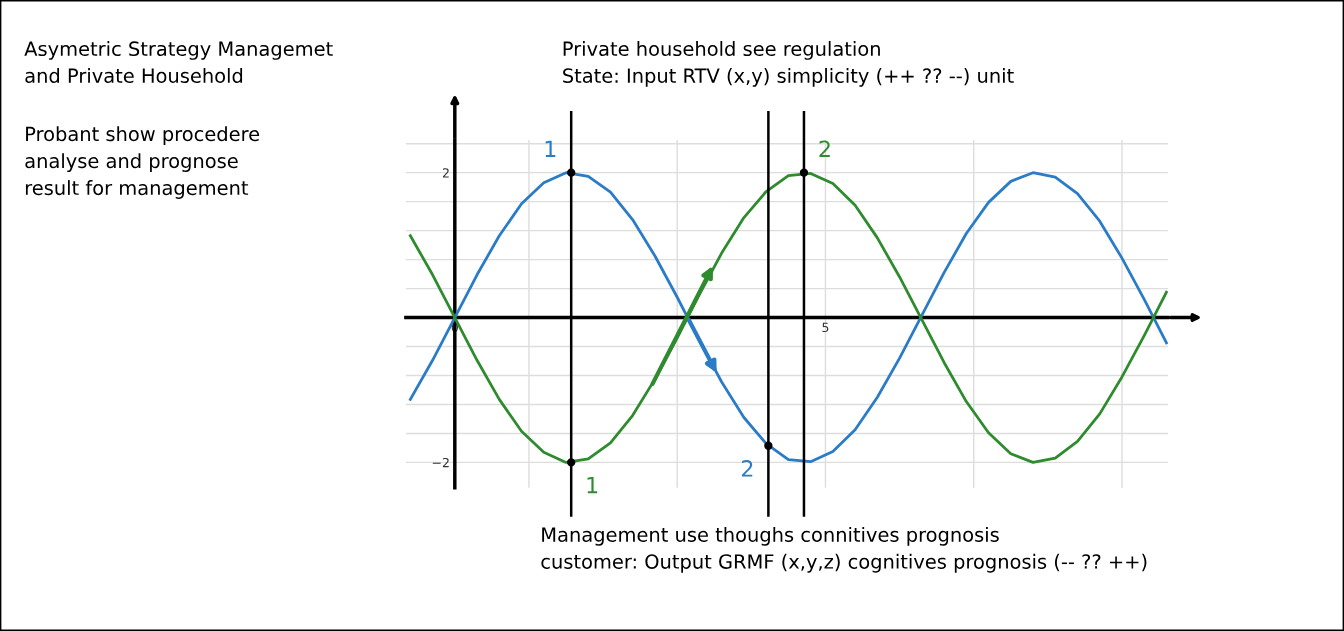 This screenshot has height=631, width=1344. I want to click on y-tick-label: −2, so click(440, 462).